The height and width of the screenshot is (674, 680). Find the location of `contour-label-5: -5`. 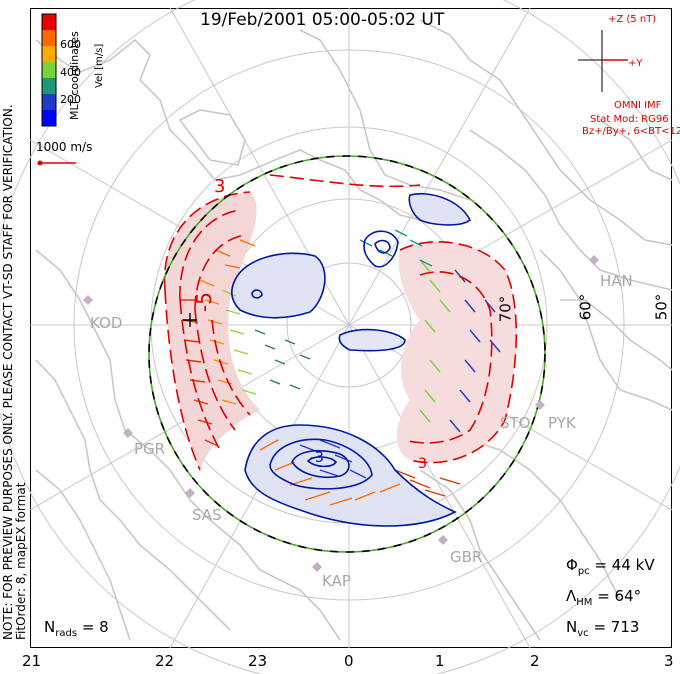

contour-label-5: -5 is located at coordinates (203, 302).